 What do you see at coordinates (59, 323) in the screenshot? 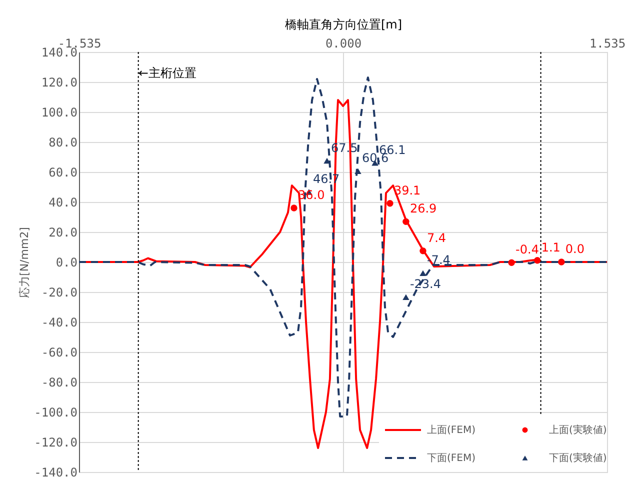
I see `y-tick-label: -40.0` at bounding box center [59, 323].